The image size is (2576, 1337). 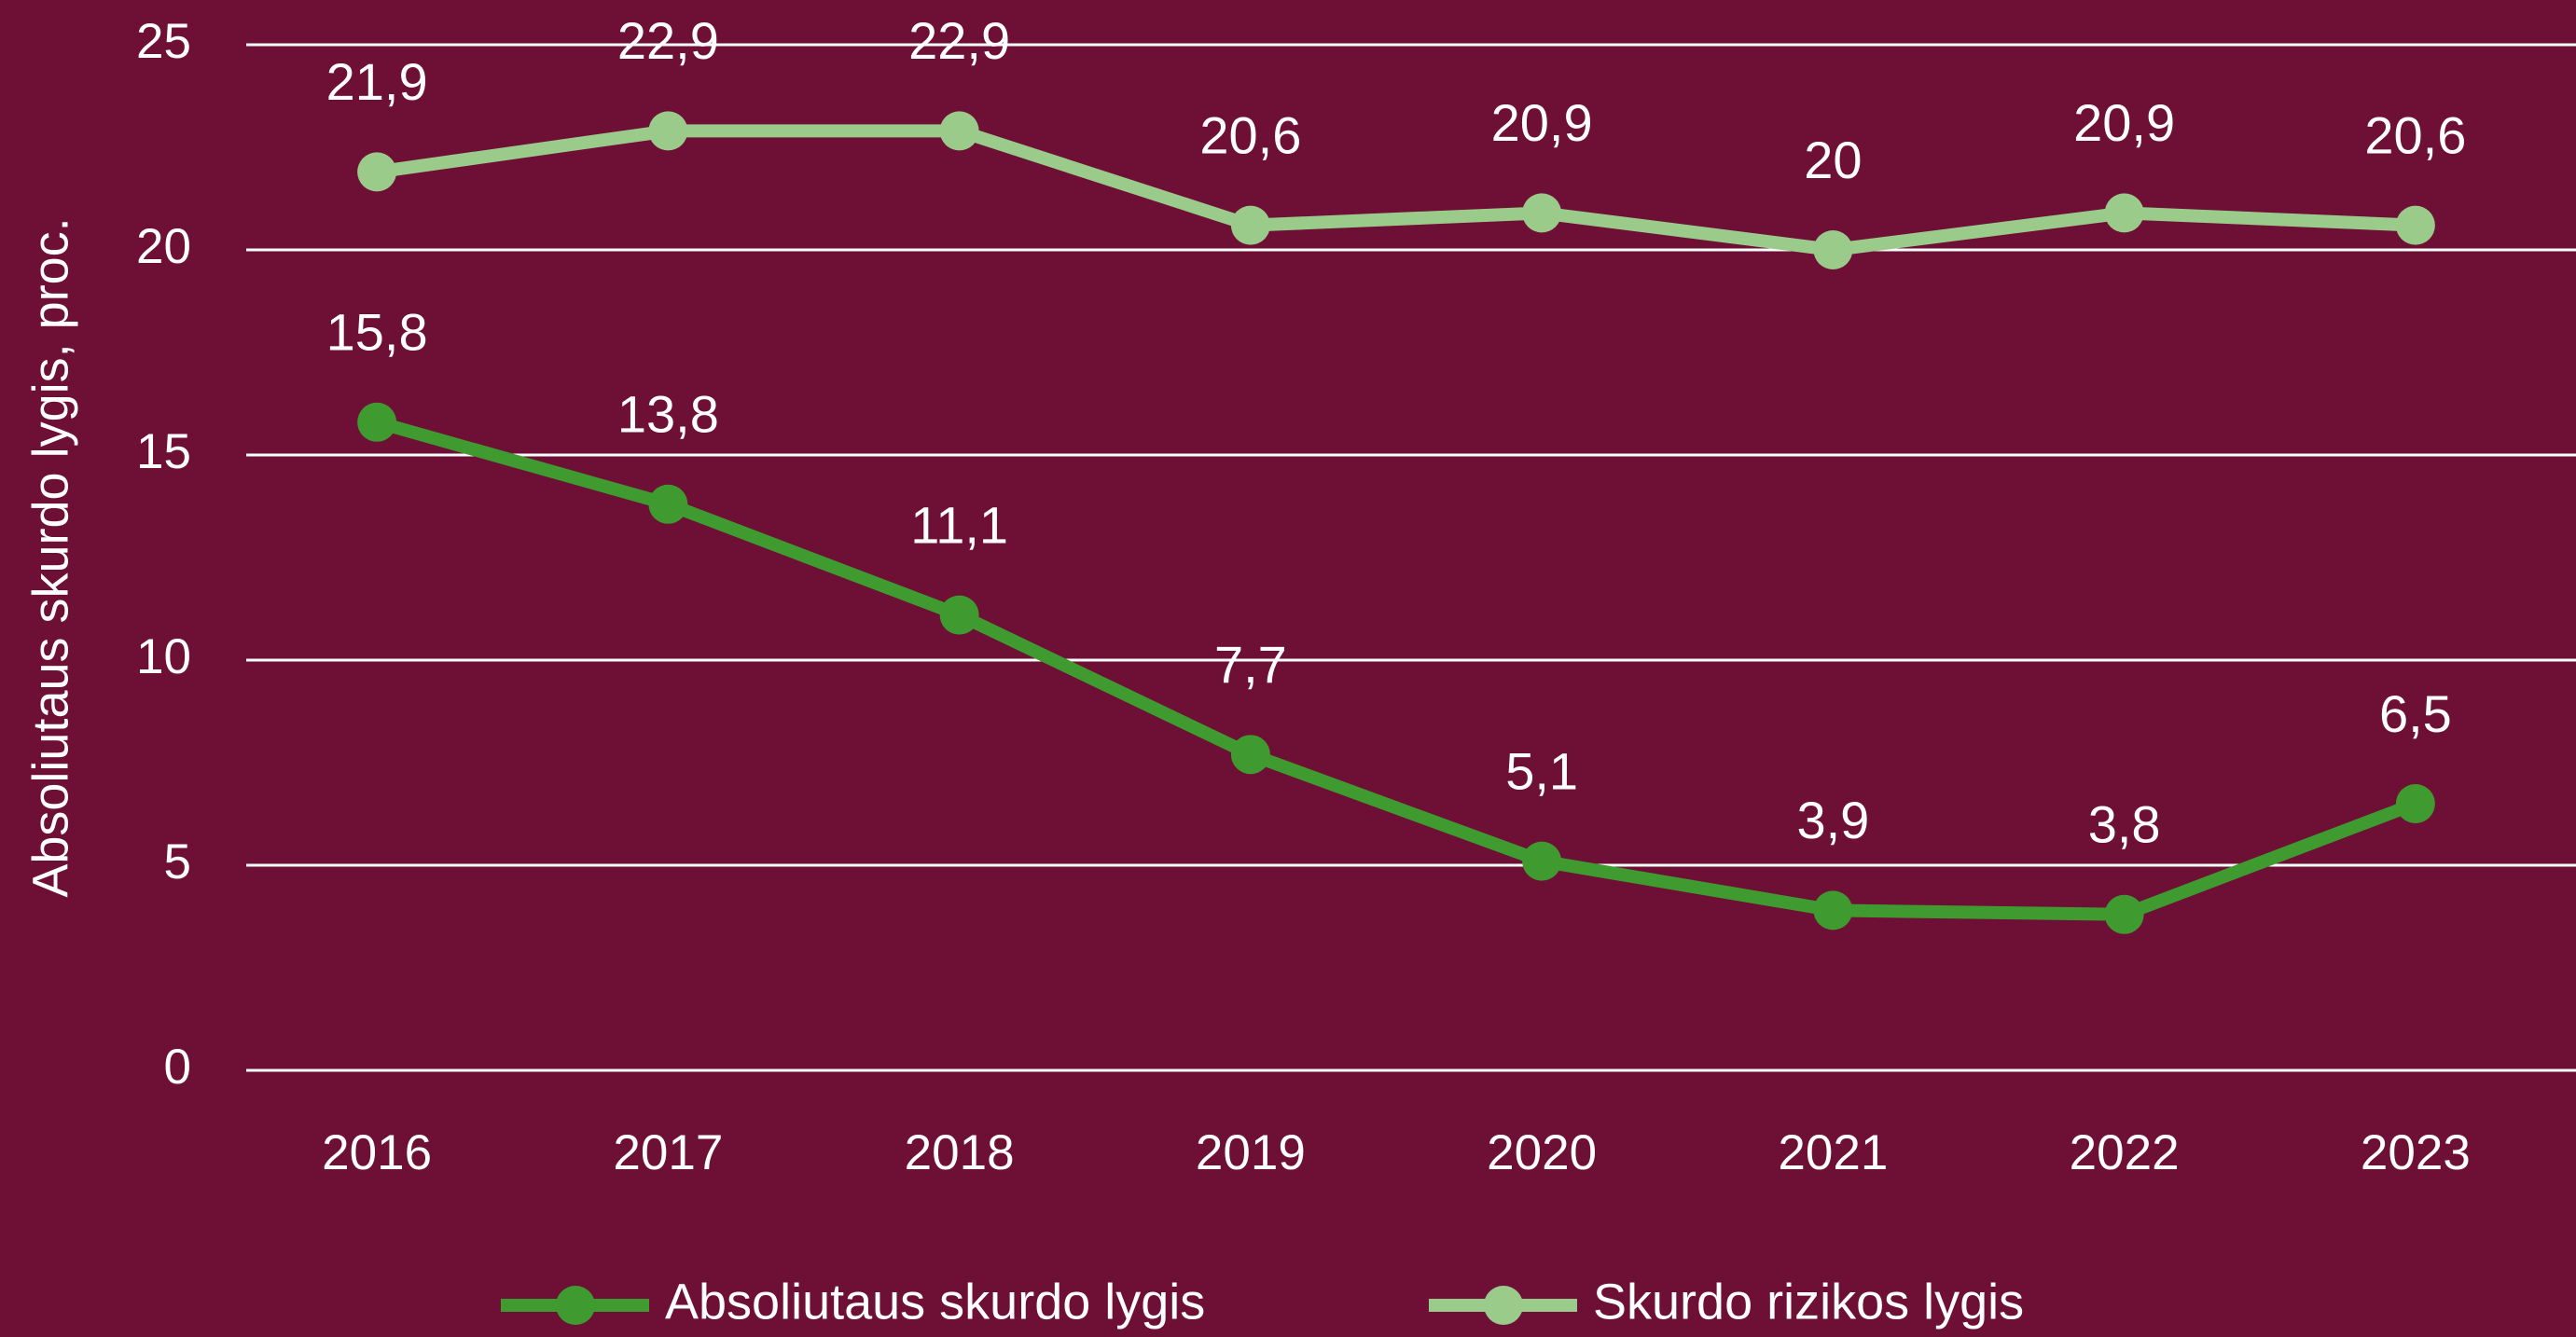 What do you see at coordinates (377, 332) in the screenshot?
I see `data-label: 15,8` at bounding box center [377, 332].